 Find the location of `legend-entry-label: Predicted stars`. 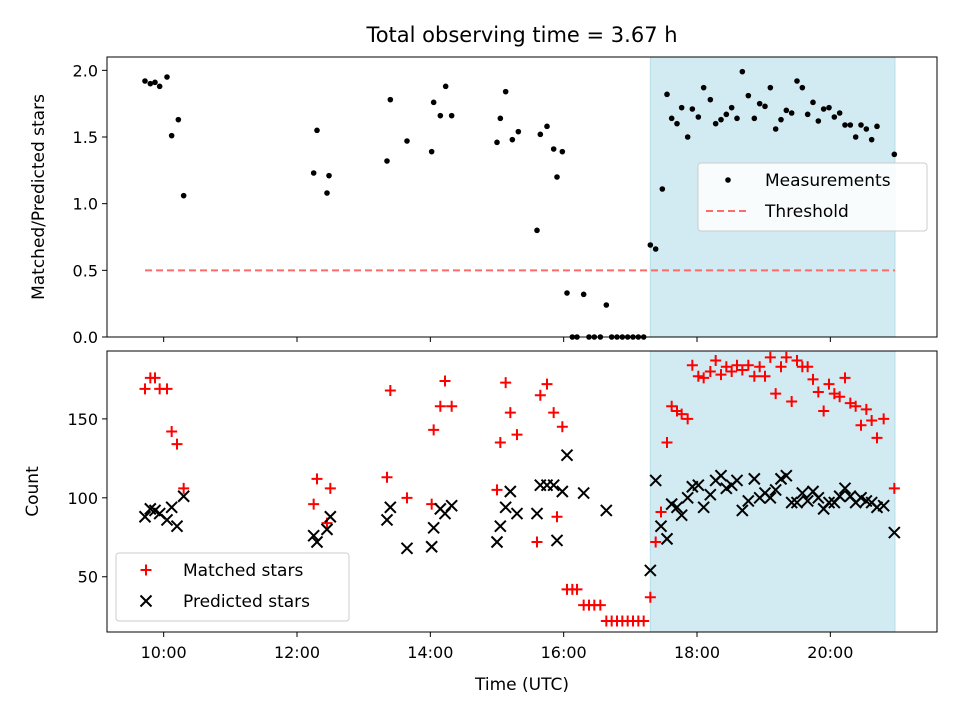

legend-entry-label: Predicted stars is located at coordinates (246, 602).